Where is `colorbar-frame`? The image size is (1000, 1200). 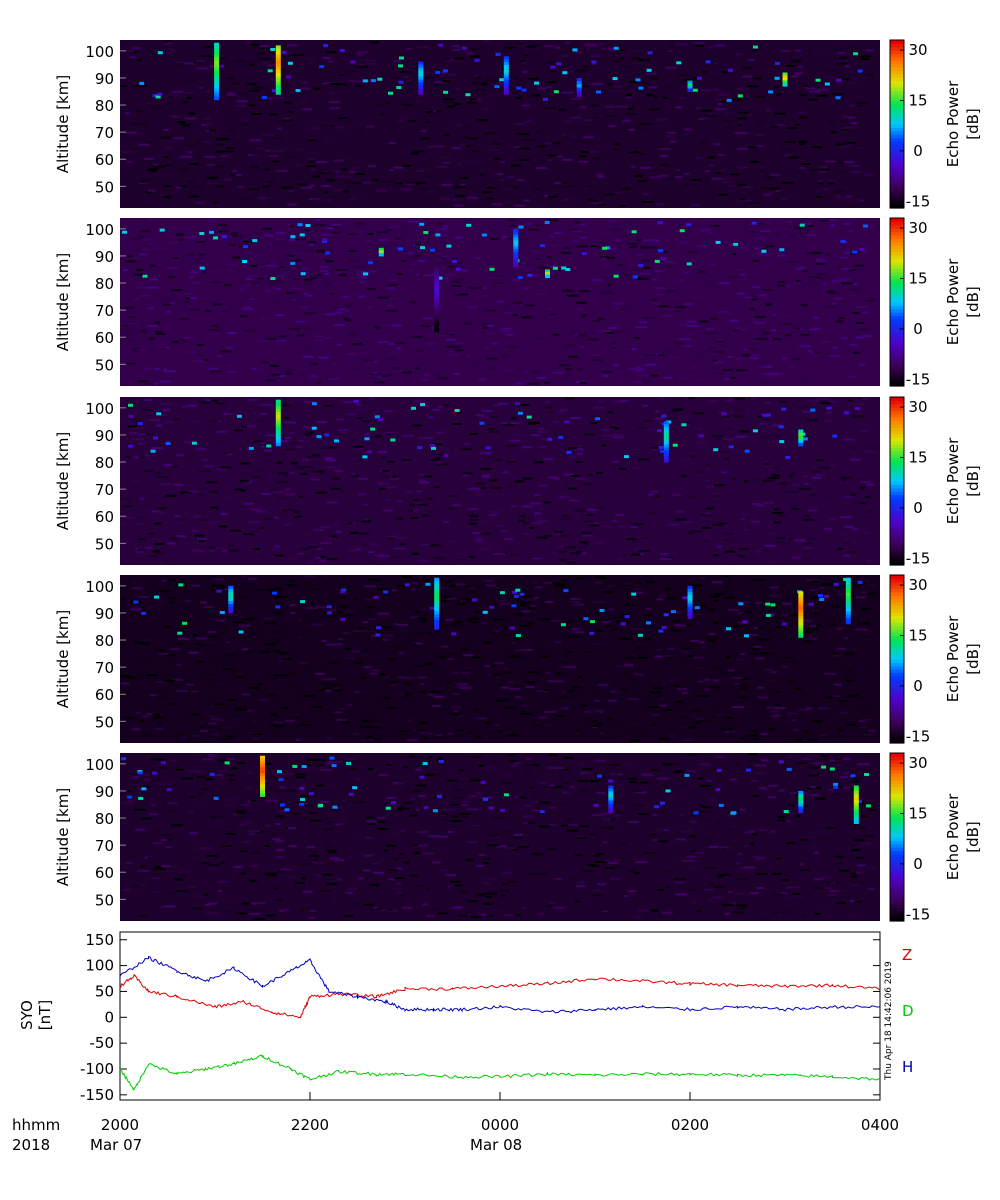 colorbar-frame is located at coordinates (897, 124).